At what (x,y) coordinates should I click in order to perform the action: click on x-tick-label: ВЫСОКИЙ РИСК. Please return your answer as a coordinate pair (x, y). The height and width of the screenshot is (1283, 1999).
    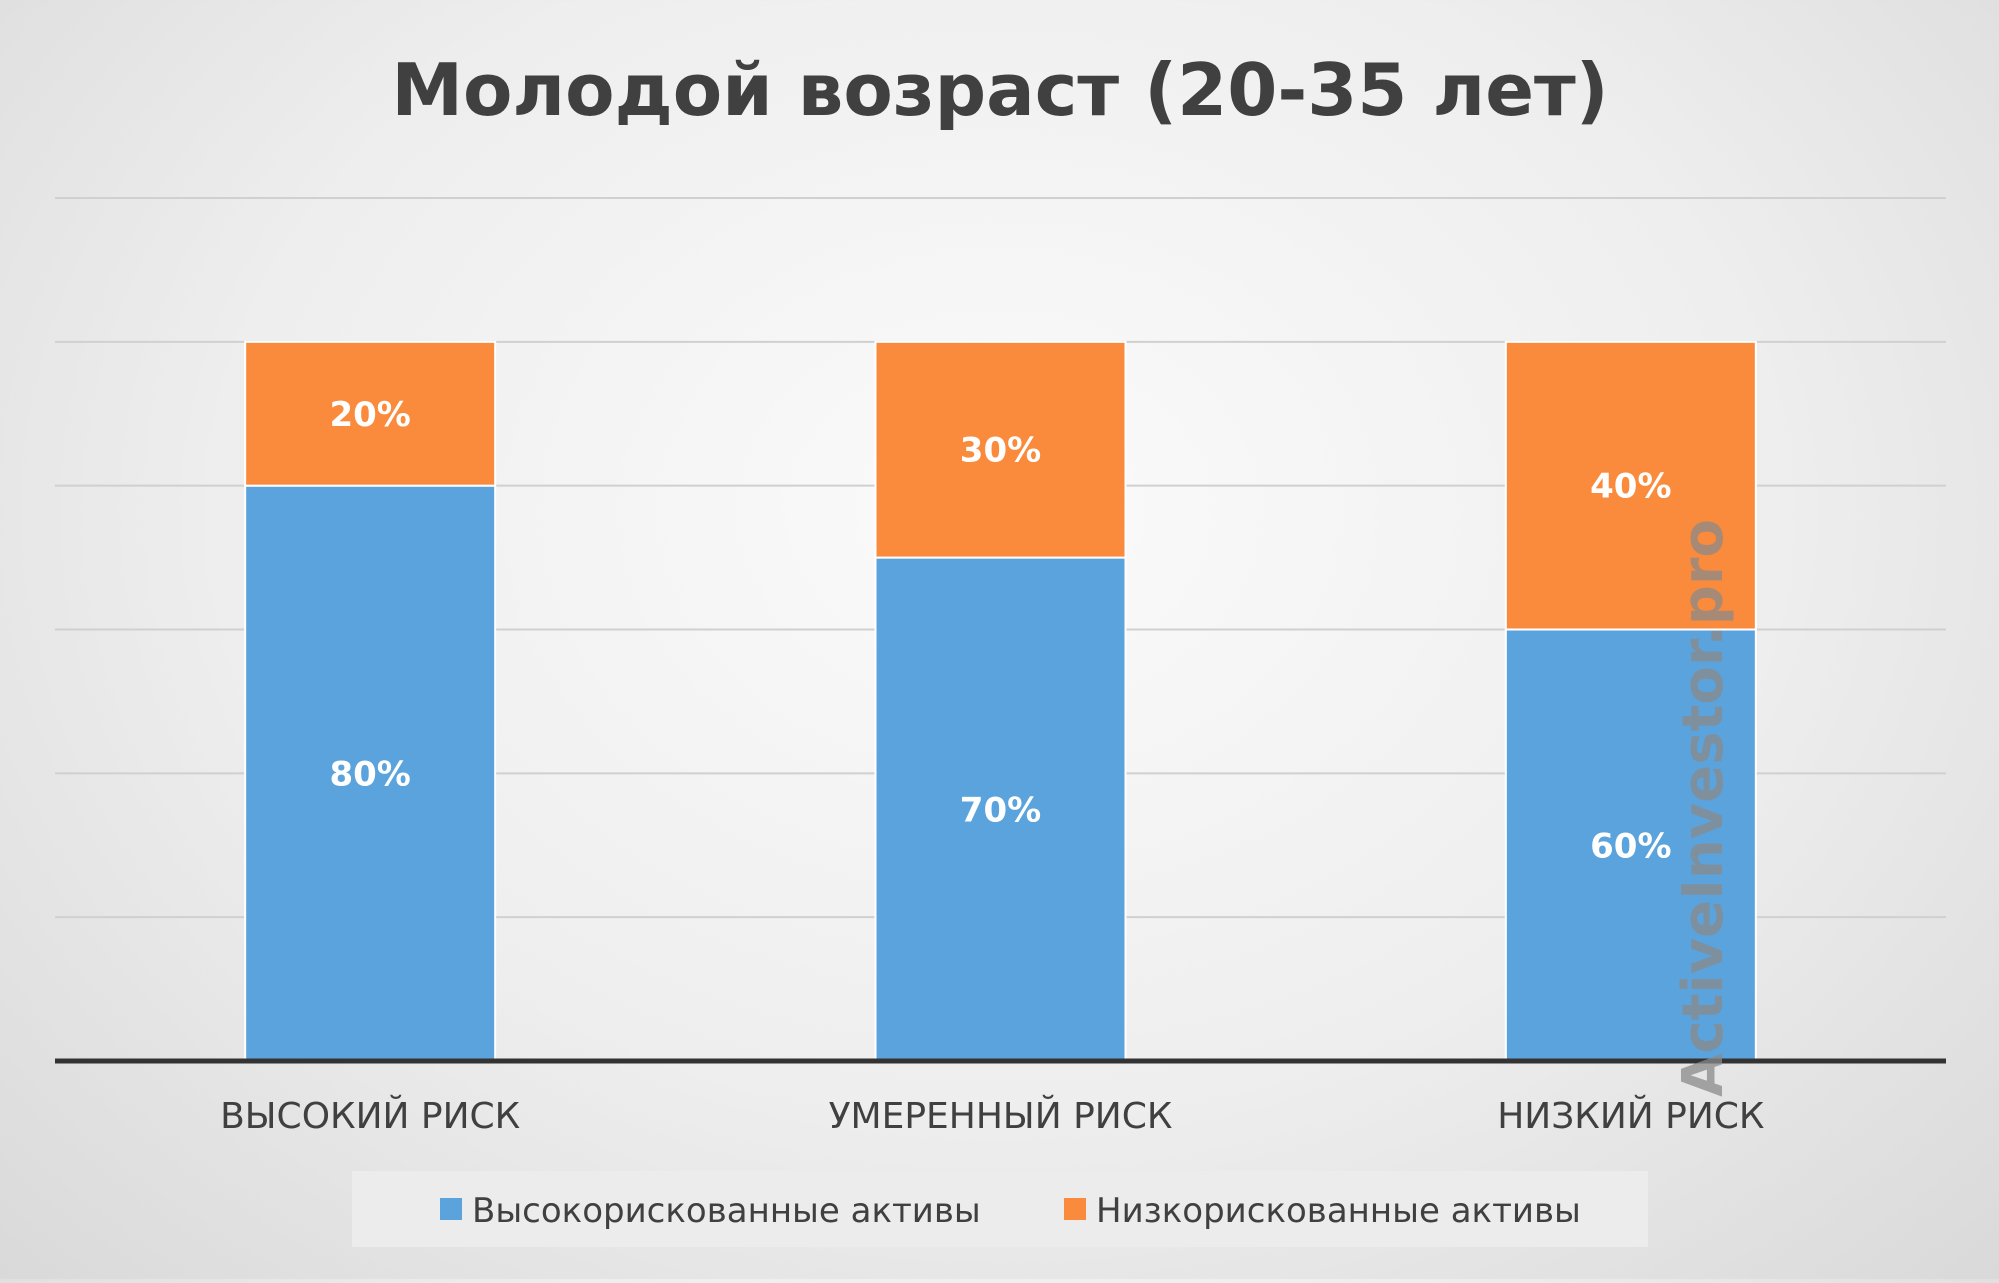
    Looking at the image, I should click on (370, 1116).